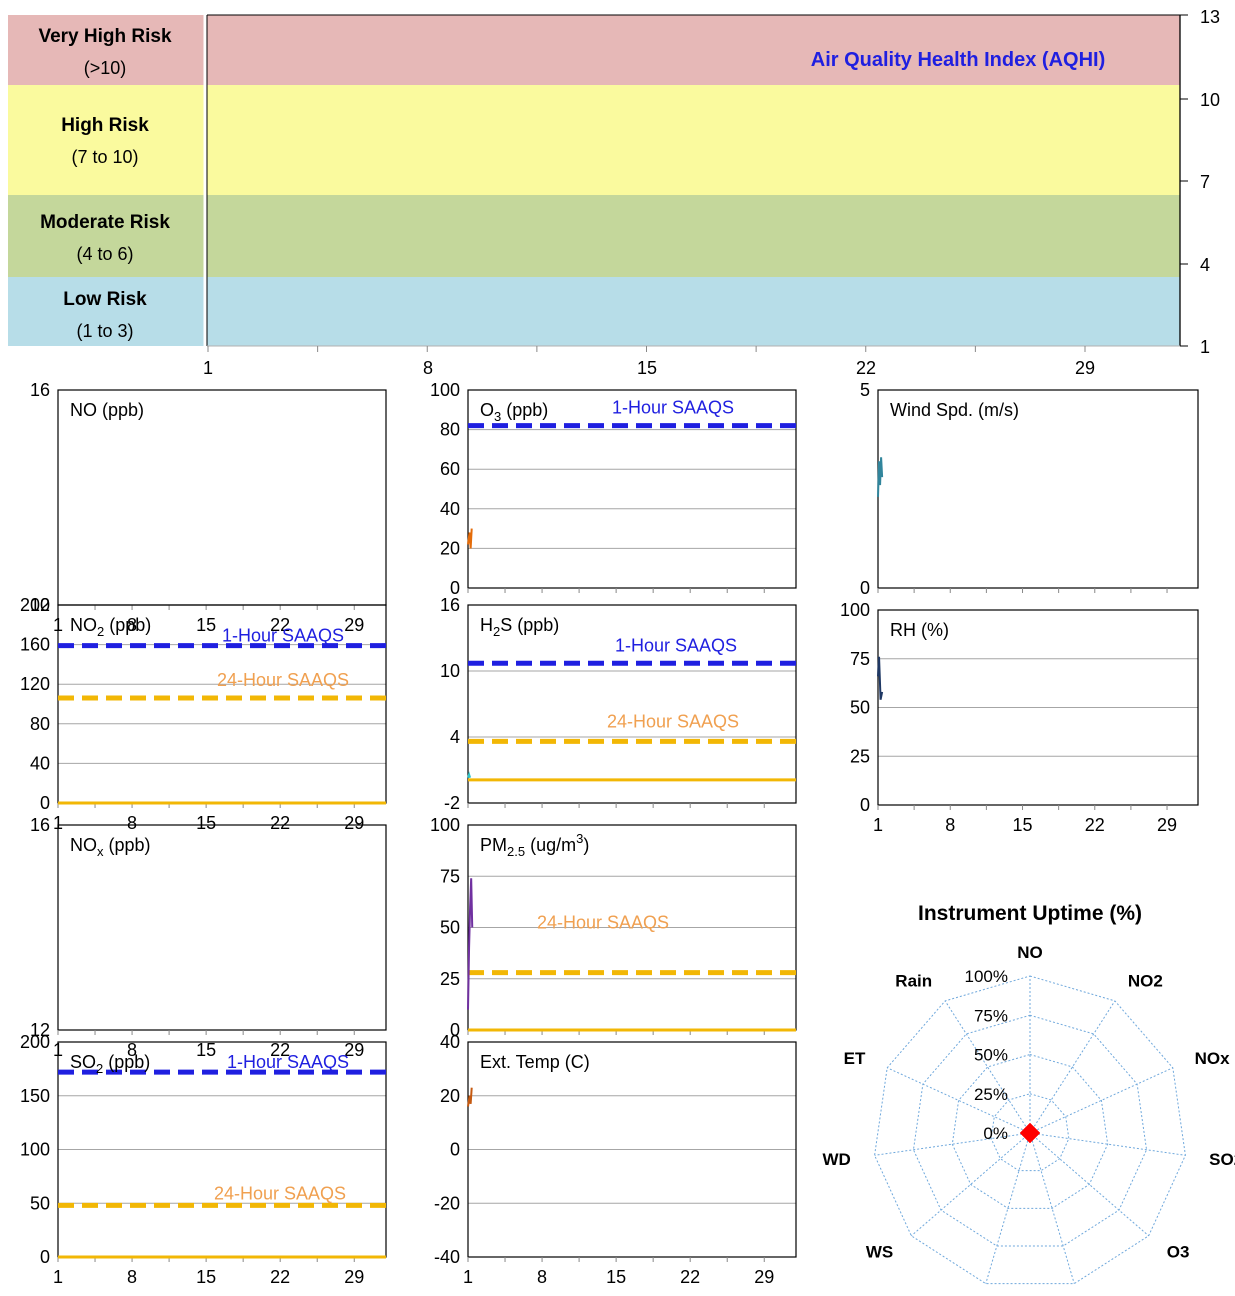 The height and width of the screenshot is (1296, 1235). I want to click on temp-x-tick-label: 15, so click(616, 1277).